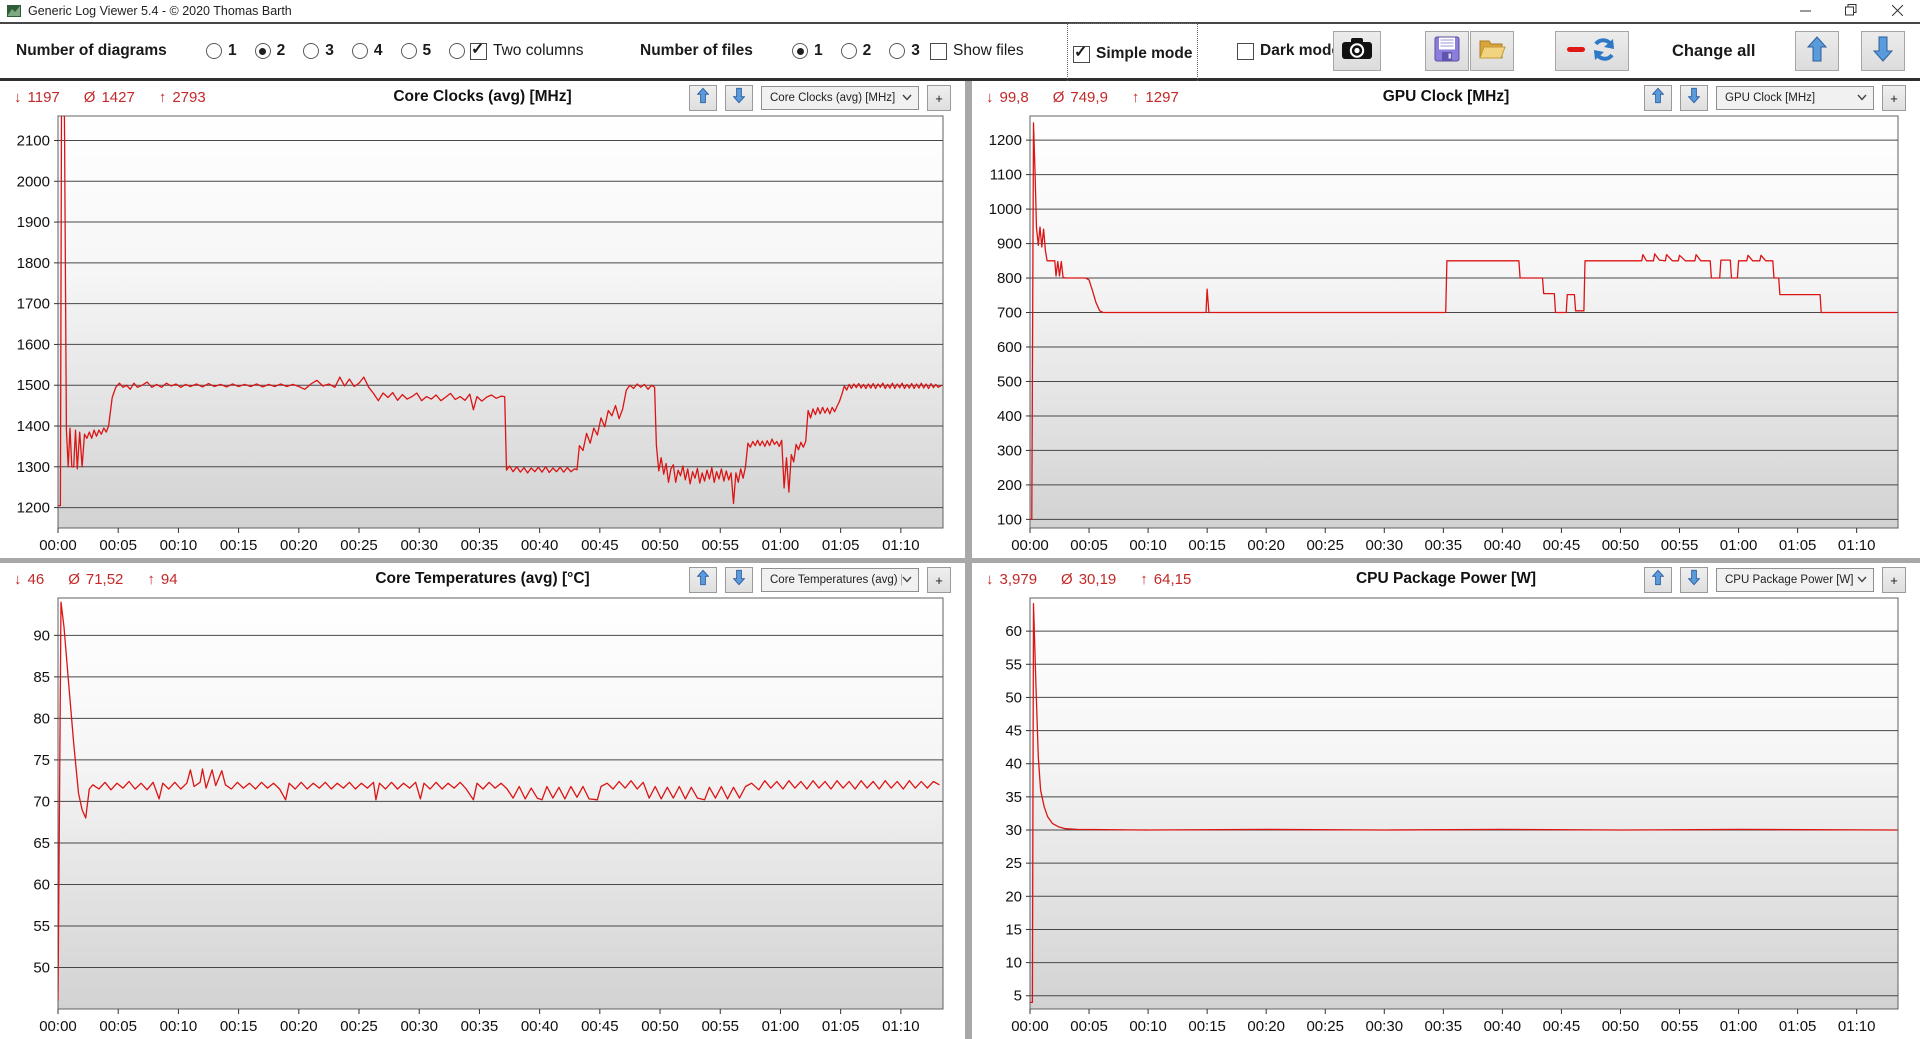 The image size is (1920, 1039). I want to click on svg-text: 1100, so click(1006, 175).